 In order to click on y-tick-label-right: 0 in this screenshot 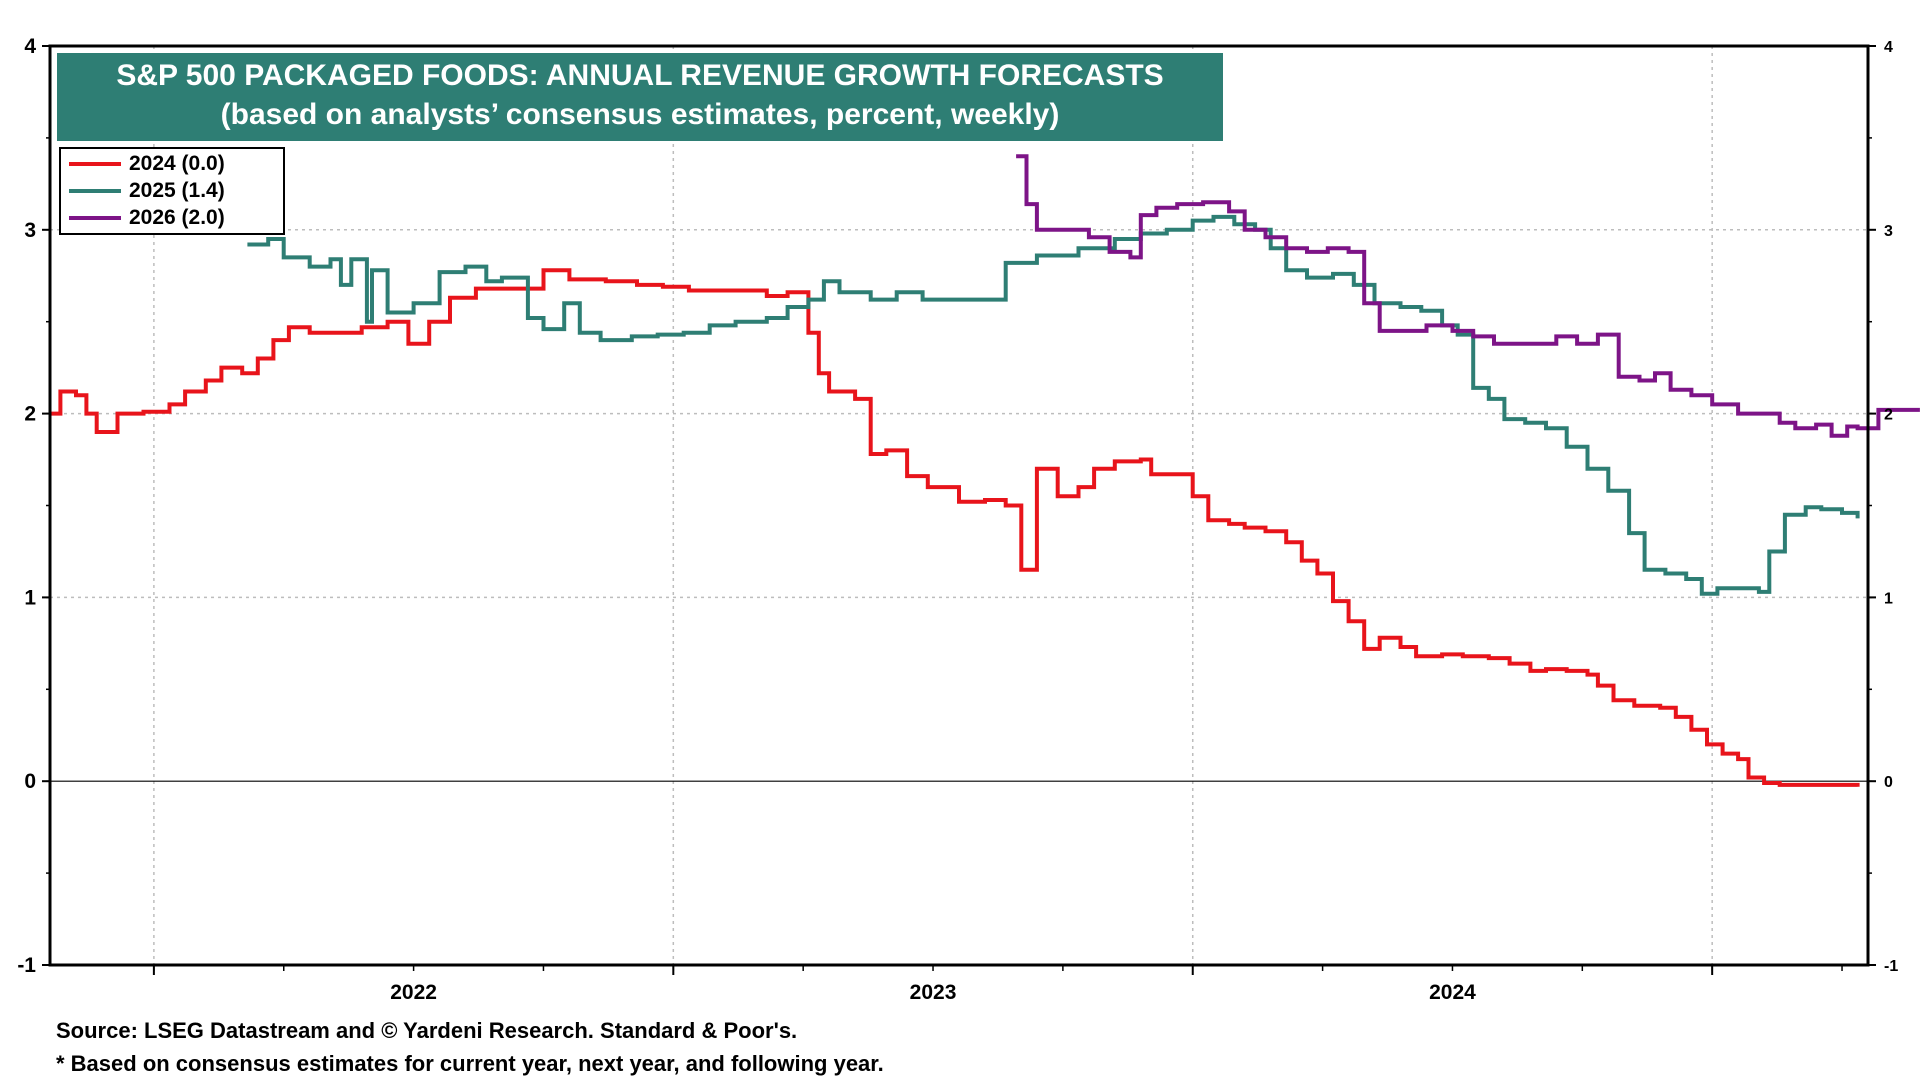, I will do `click(1888, 782)`.